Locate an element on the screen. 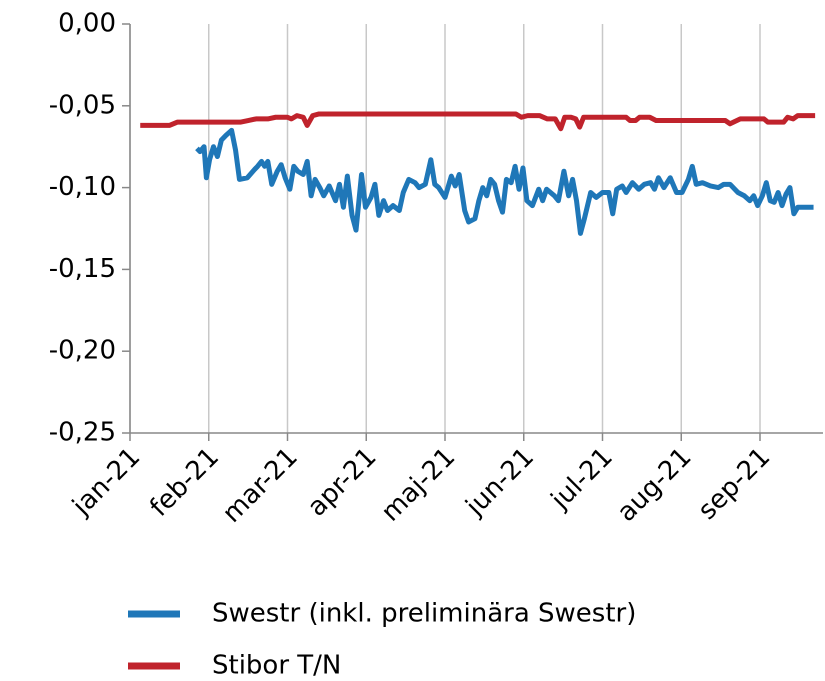 This screenshot has width=825, height=681. x-tick-label: jan-21 is located at coordinates (106, 482).